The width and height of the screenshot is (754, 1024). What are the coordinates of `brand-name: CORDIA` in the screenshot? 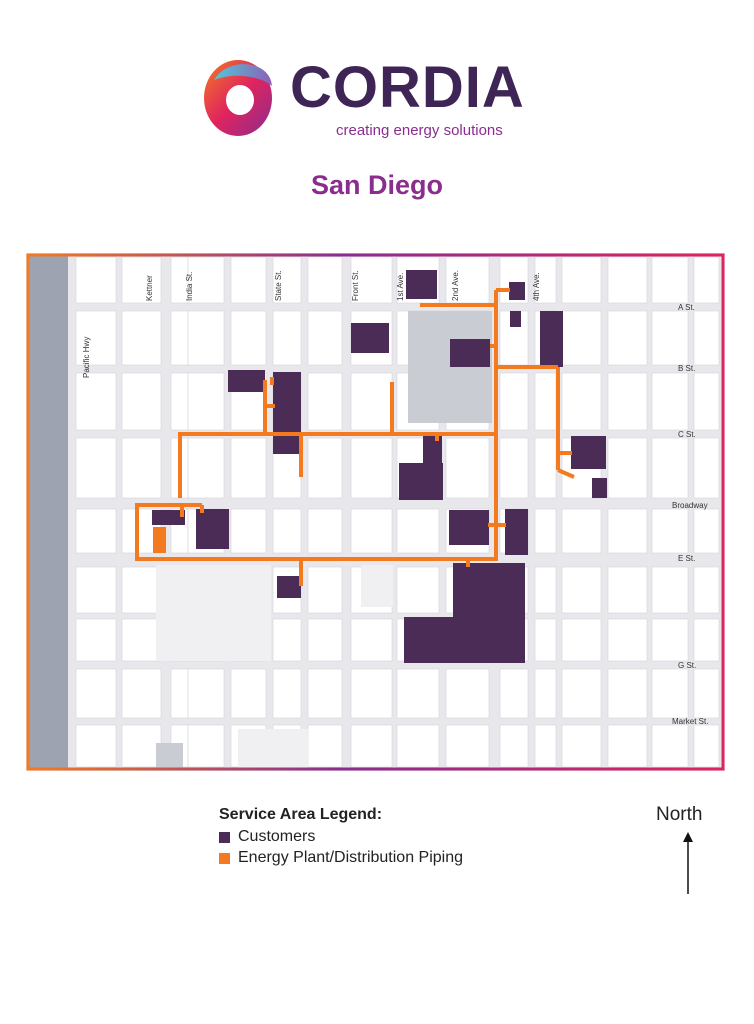 It's located at (407, 87).